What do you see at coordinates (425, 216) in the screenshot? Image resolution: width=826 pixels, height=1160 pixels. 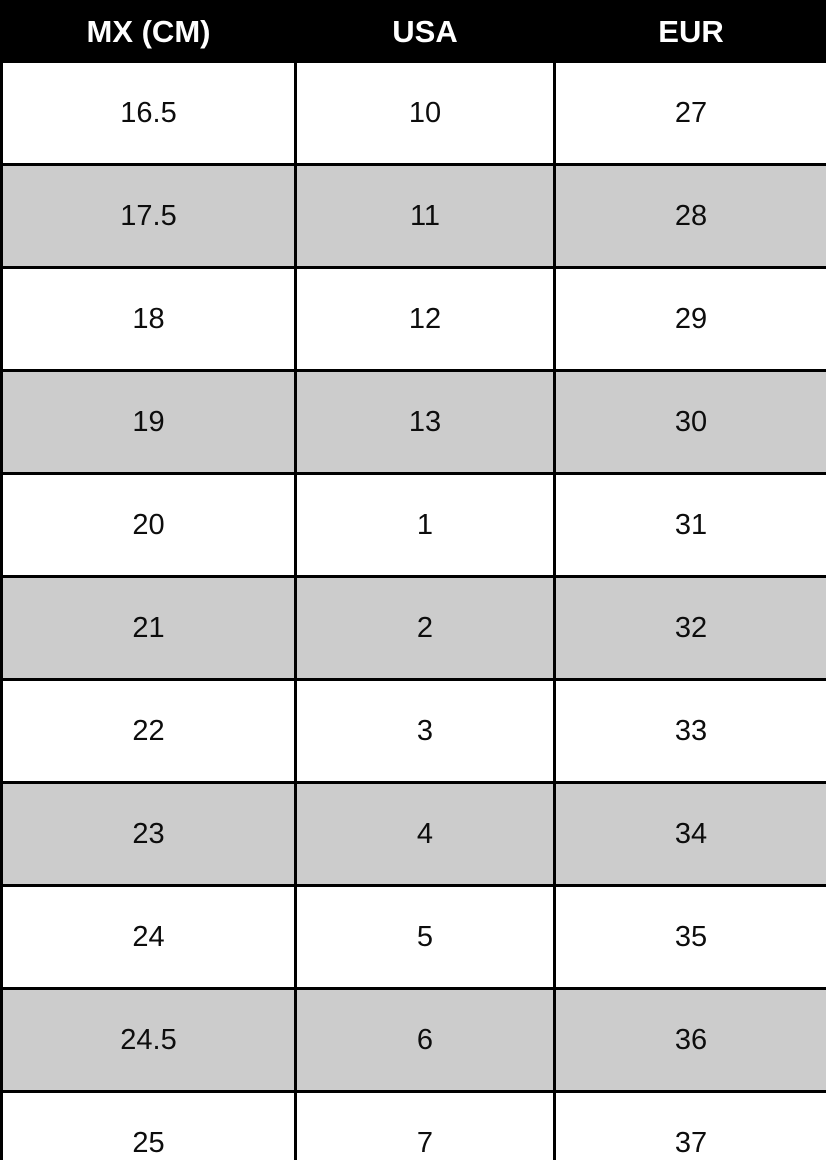 I see `table-cell: 11` at bounding box center [425, 216].